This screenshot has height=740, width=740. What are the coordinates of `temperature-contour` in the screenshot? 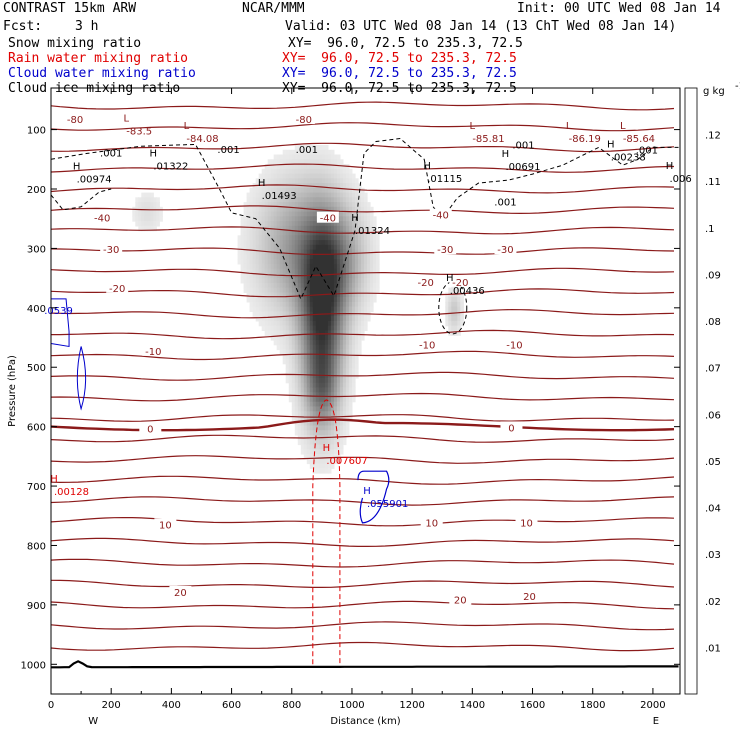 It's located at (362, 480).